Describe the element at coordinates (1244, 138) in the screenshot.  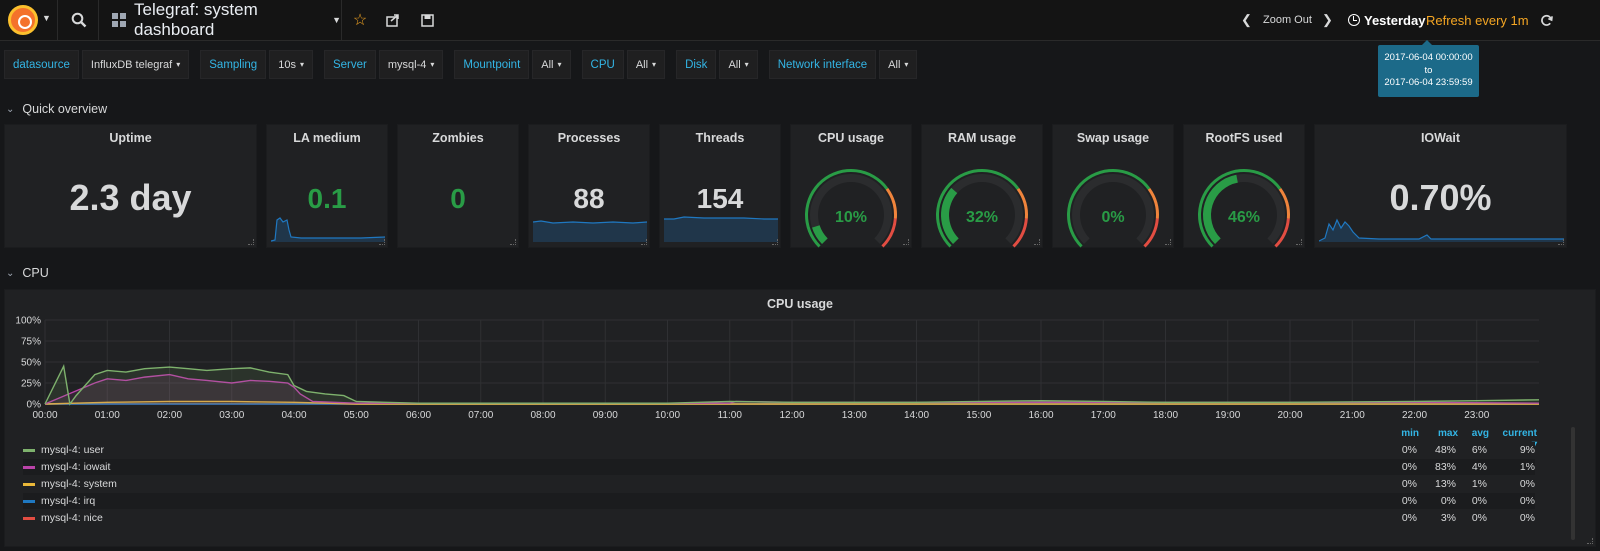
I see `panel-title: RootFS used` at that location.